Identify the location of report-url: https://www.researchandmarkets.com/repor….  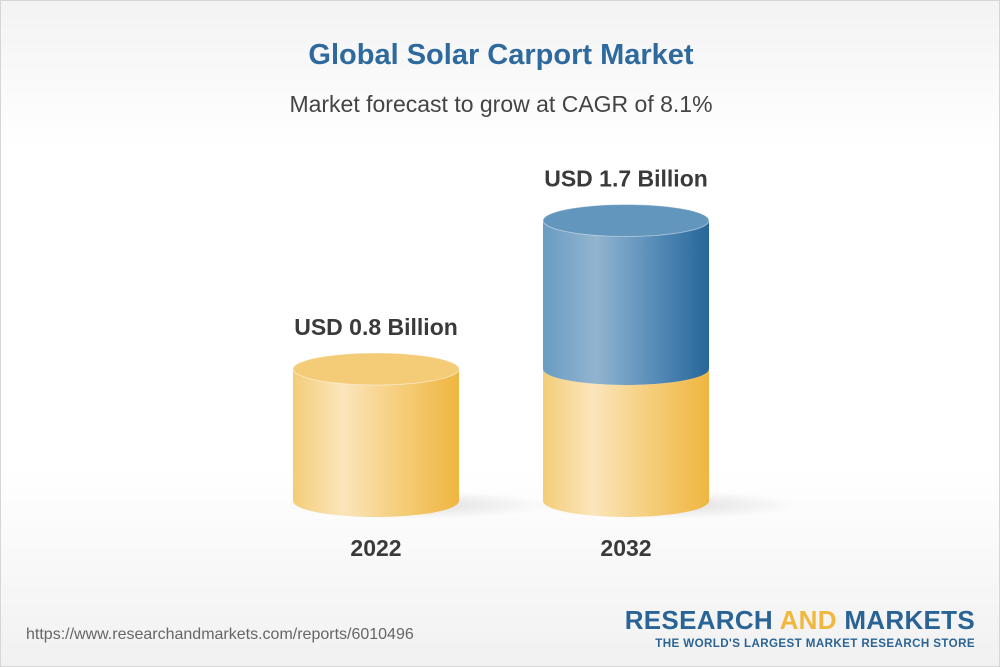
(220, 634).